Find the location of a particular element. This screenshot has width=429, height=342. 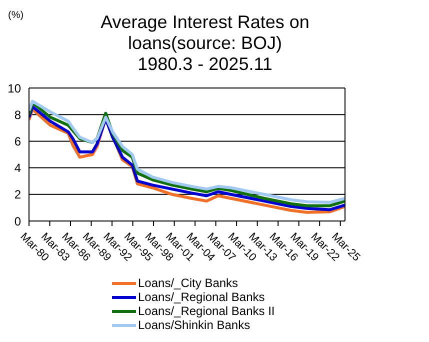

legend-label: Loans/_Regional Banks is located at coordinates (201, 297).